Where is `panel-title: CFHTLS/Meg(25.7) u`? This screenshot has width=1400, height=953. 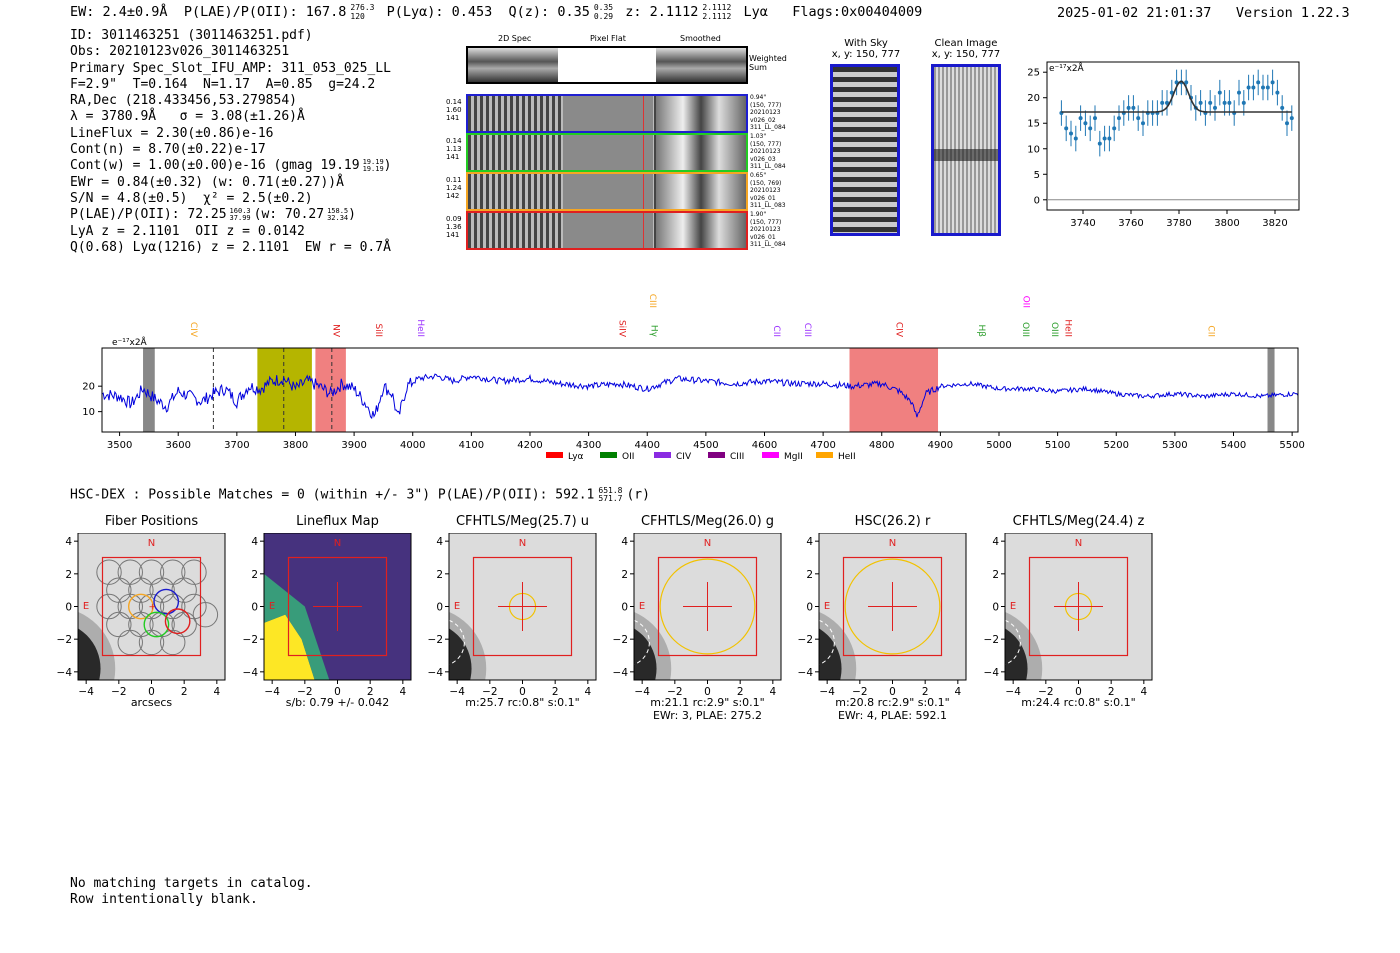
panel-title: CFHTLS/Meg(25.7) u is located at coordinates (522, 521).